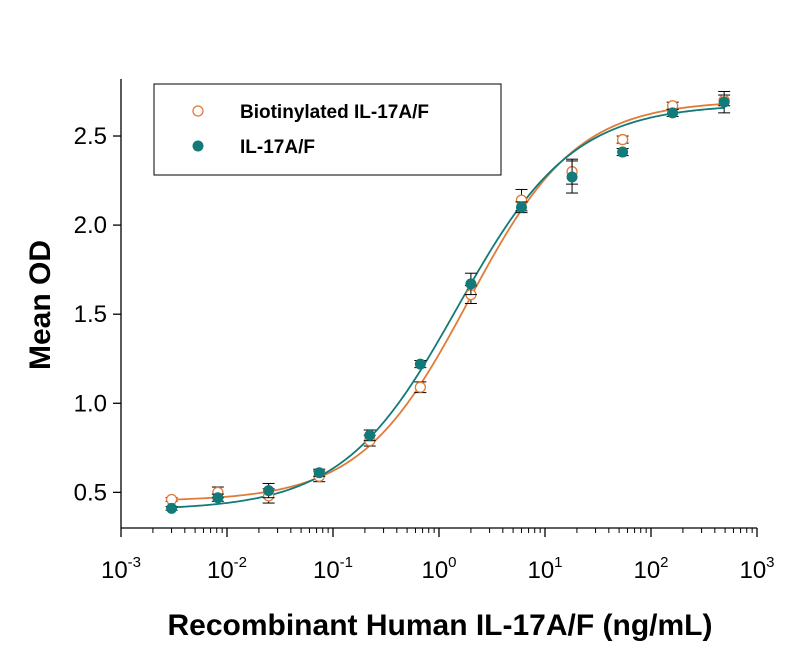 The image size is (801, 651). I want to click on x-tick-label: 10¹, so click(544, 569).